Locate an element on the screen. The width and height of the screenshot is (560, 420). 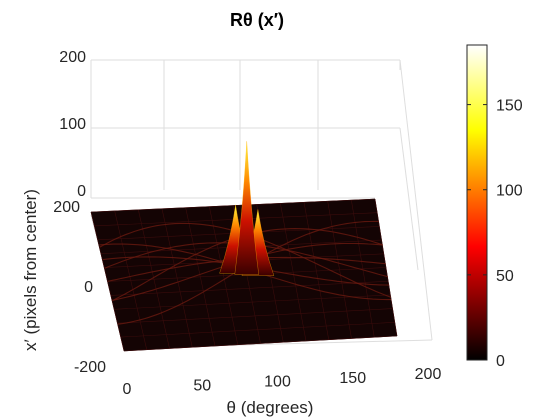
y-axis-ticks: -200 0 200 is located at coordinates (79, 287).